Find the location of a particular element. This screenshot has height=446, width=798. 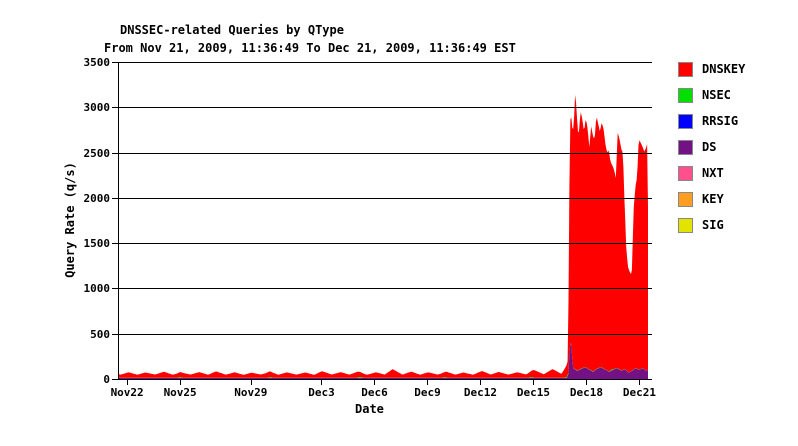

legend-label-sig: SIG is located at coordinates (713, 225).